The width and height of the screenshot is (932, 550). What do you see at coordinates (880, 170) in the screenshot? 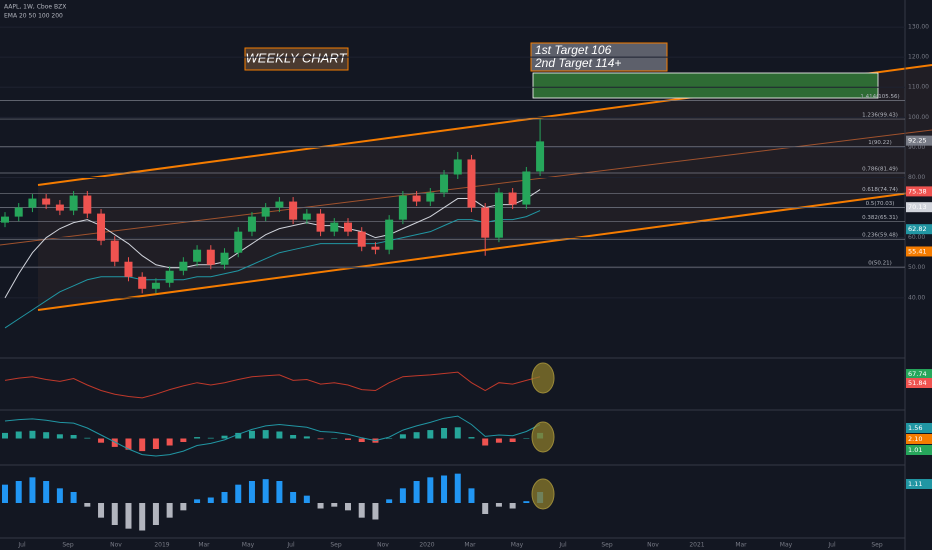
I see `fib-label: 0.786(81.49)` at bounding box center [880, 170].